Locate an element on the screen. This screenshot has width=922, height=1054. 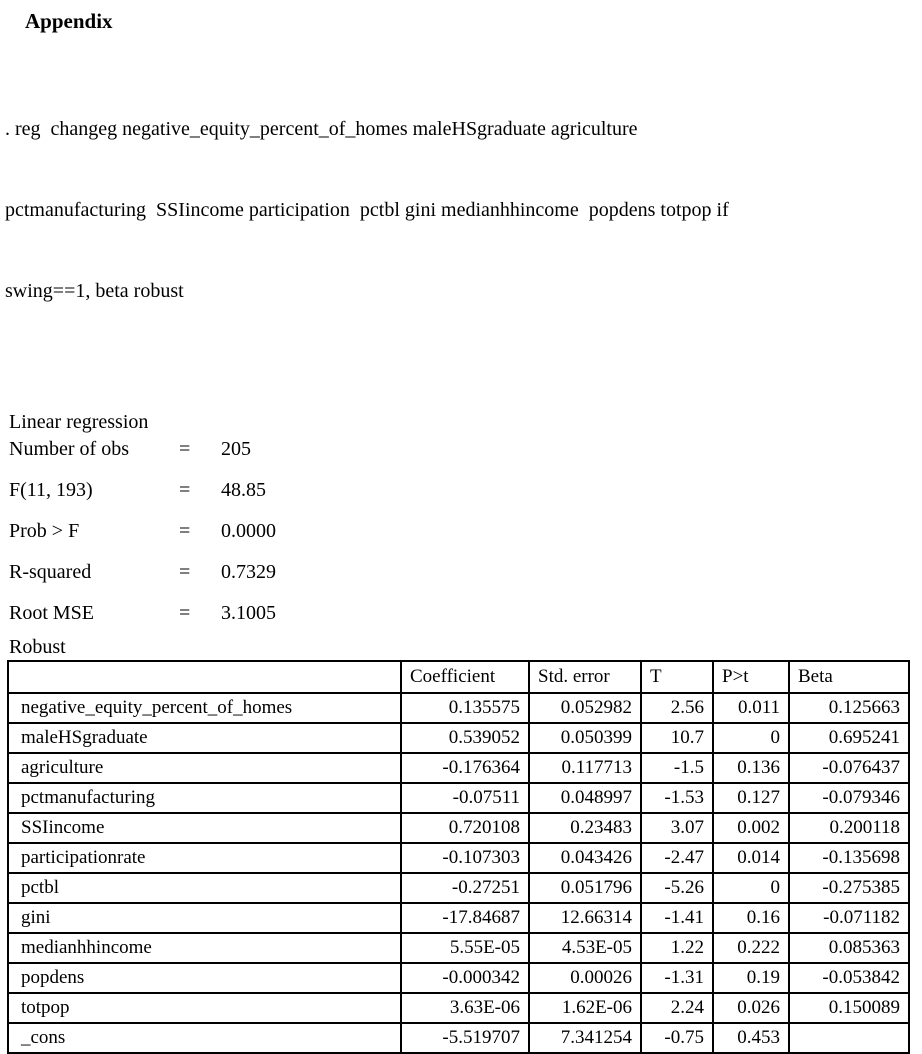
value-cell: -5.26 is located at coordinates (677, 888).